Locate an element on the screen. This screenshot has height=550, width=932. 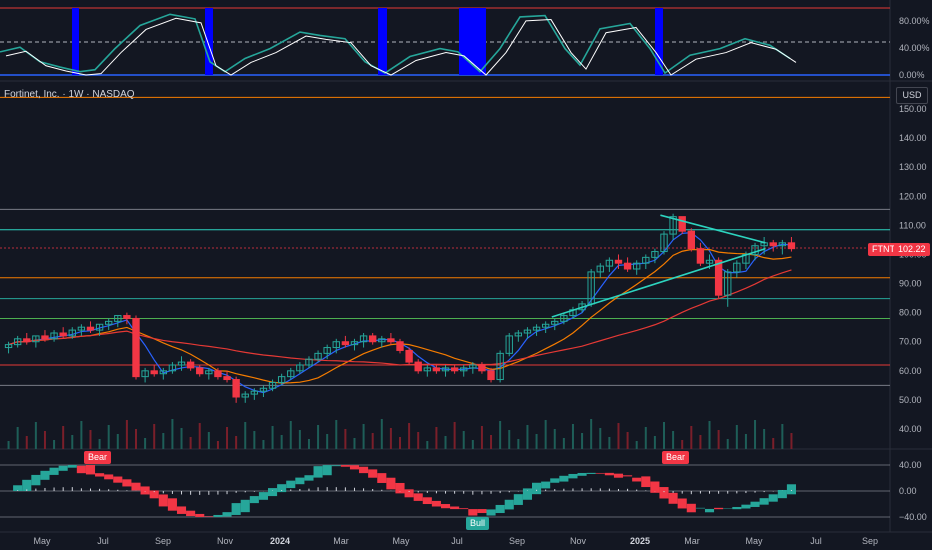
time-tick-5: Mar is located at coordinates (341, 541).